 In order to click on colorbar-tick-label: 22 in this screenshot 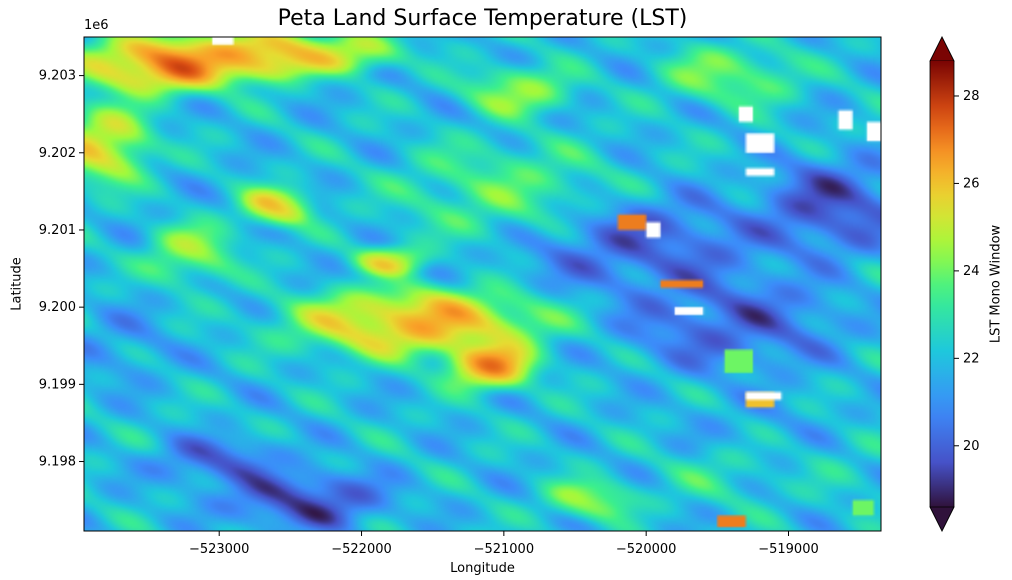, I will do `click(971, 358)`.